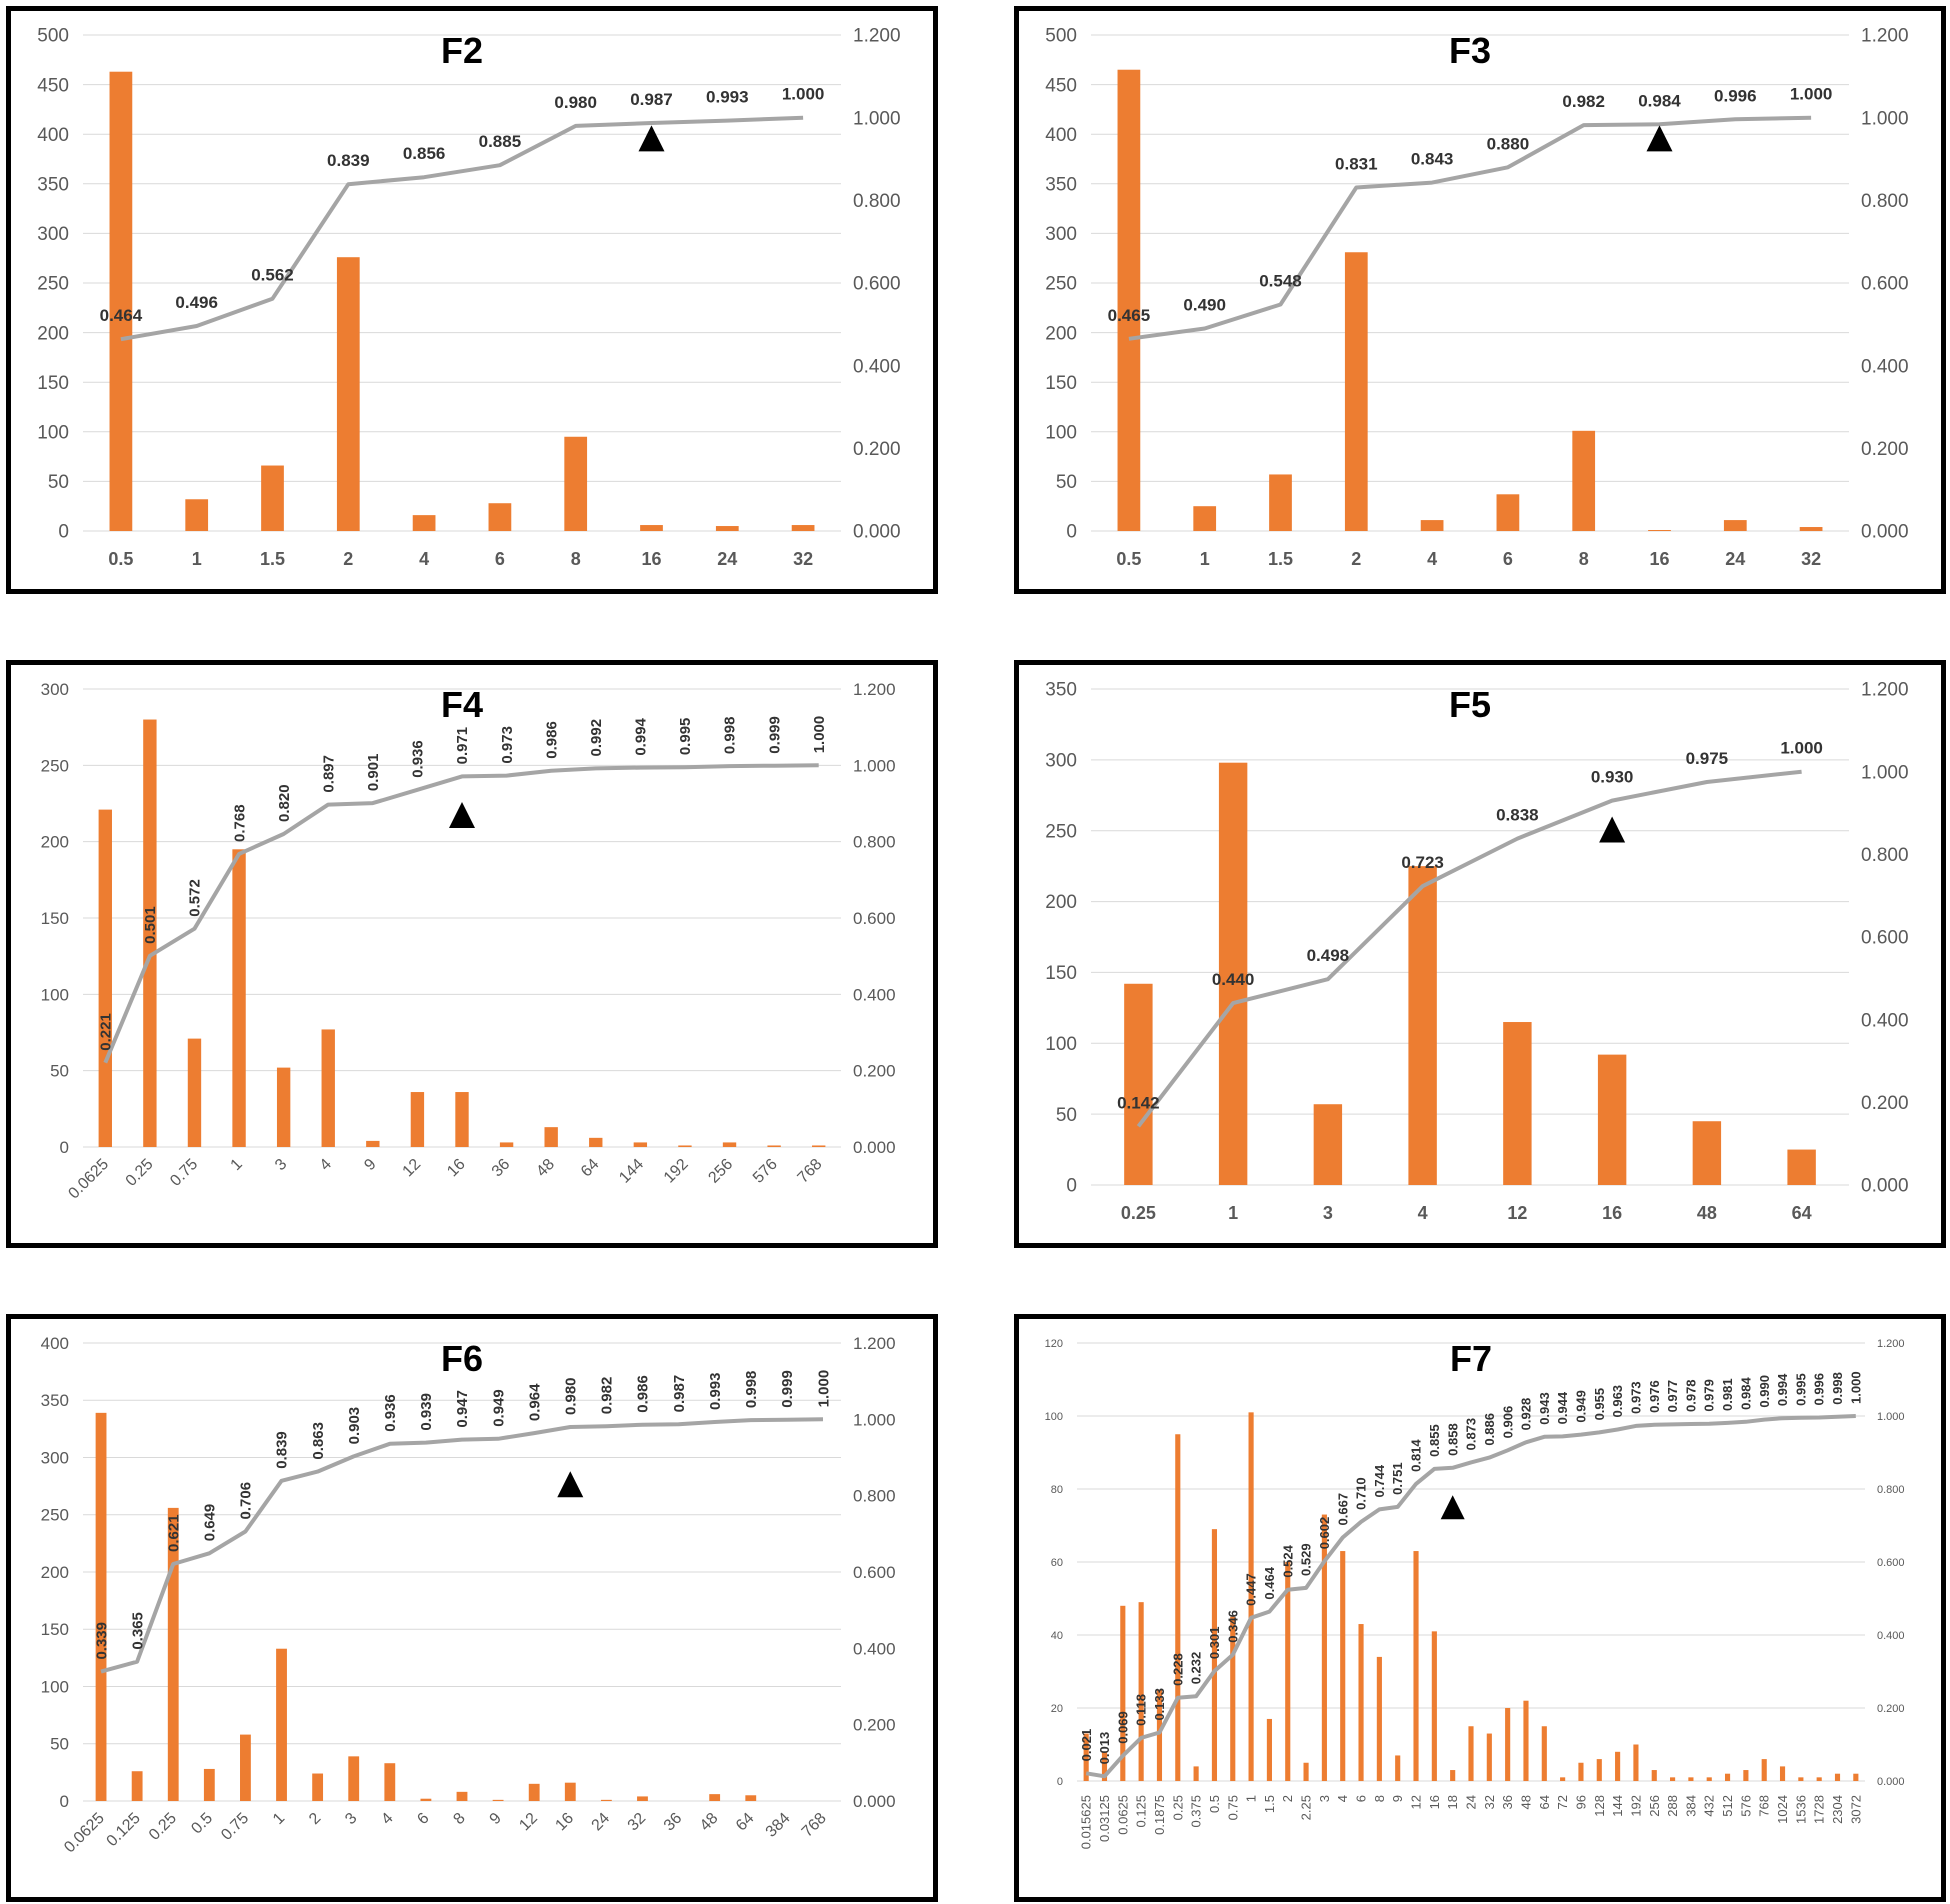 Image resolution: width=1950 pixels, height=1904 pixels. I want to click on f6-category-label: 384, so click(778, 1825).